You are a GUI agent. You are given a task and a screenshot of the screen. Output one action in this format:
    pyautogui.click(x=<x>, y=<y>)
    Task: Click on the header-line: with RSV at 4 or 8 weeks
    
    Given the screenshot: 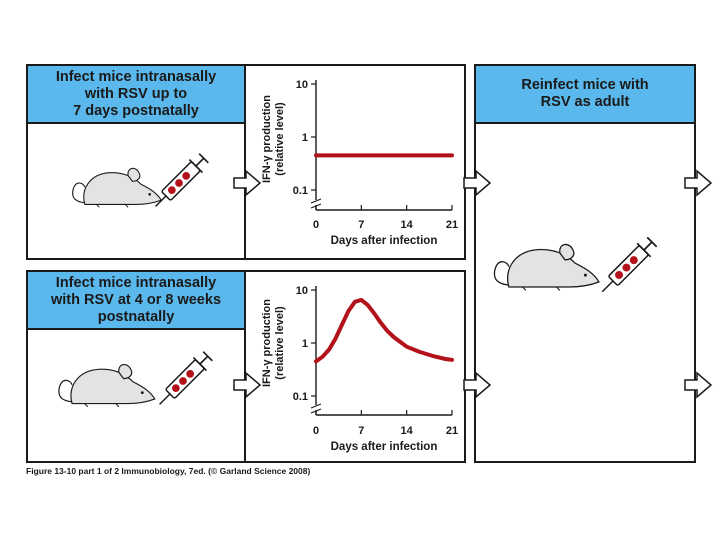 What is the action you would take?
    pyautogui.click(x=136, y=299)
    